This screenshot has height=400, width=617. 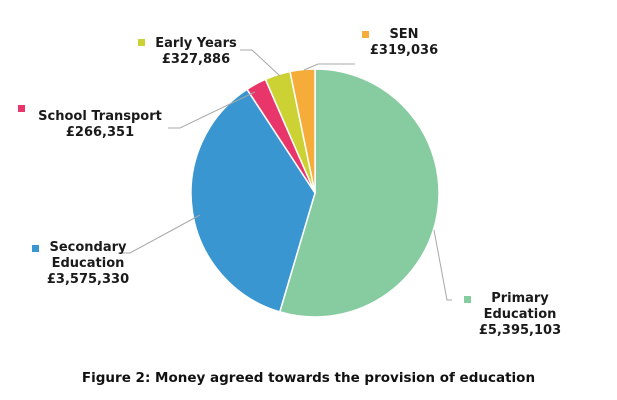 I want to click on data-label-value-primary-education: £5,395,103, so click(x=520, y=330).